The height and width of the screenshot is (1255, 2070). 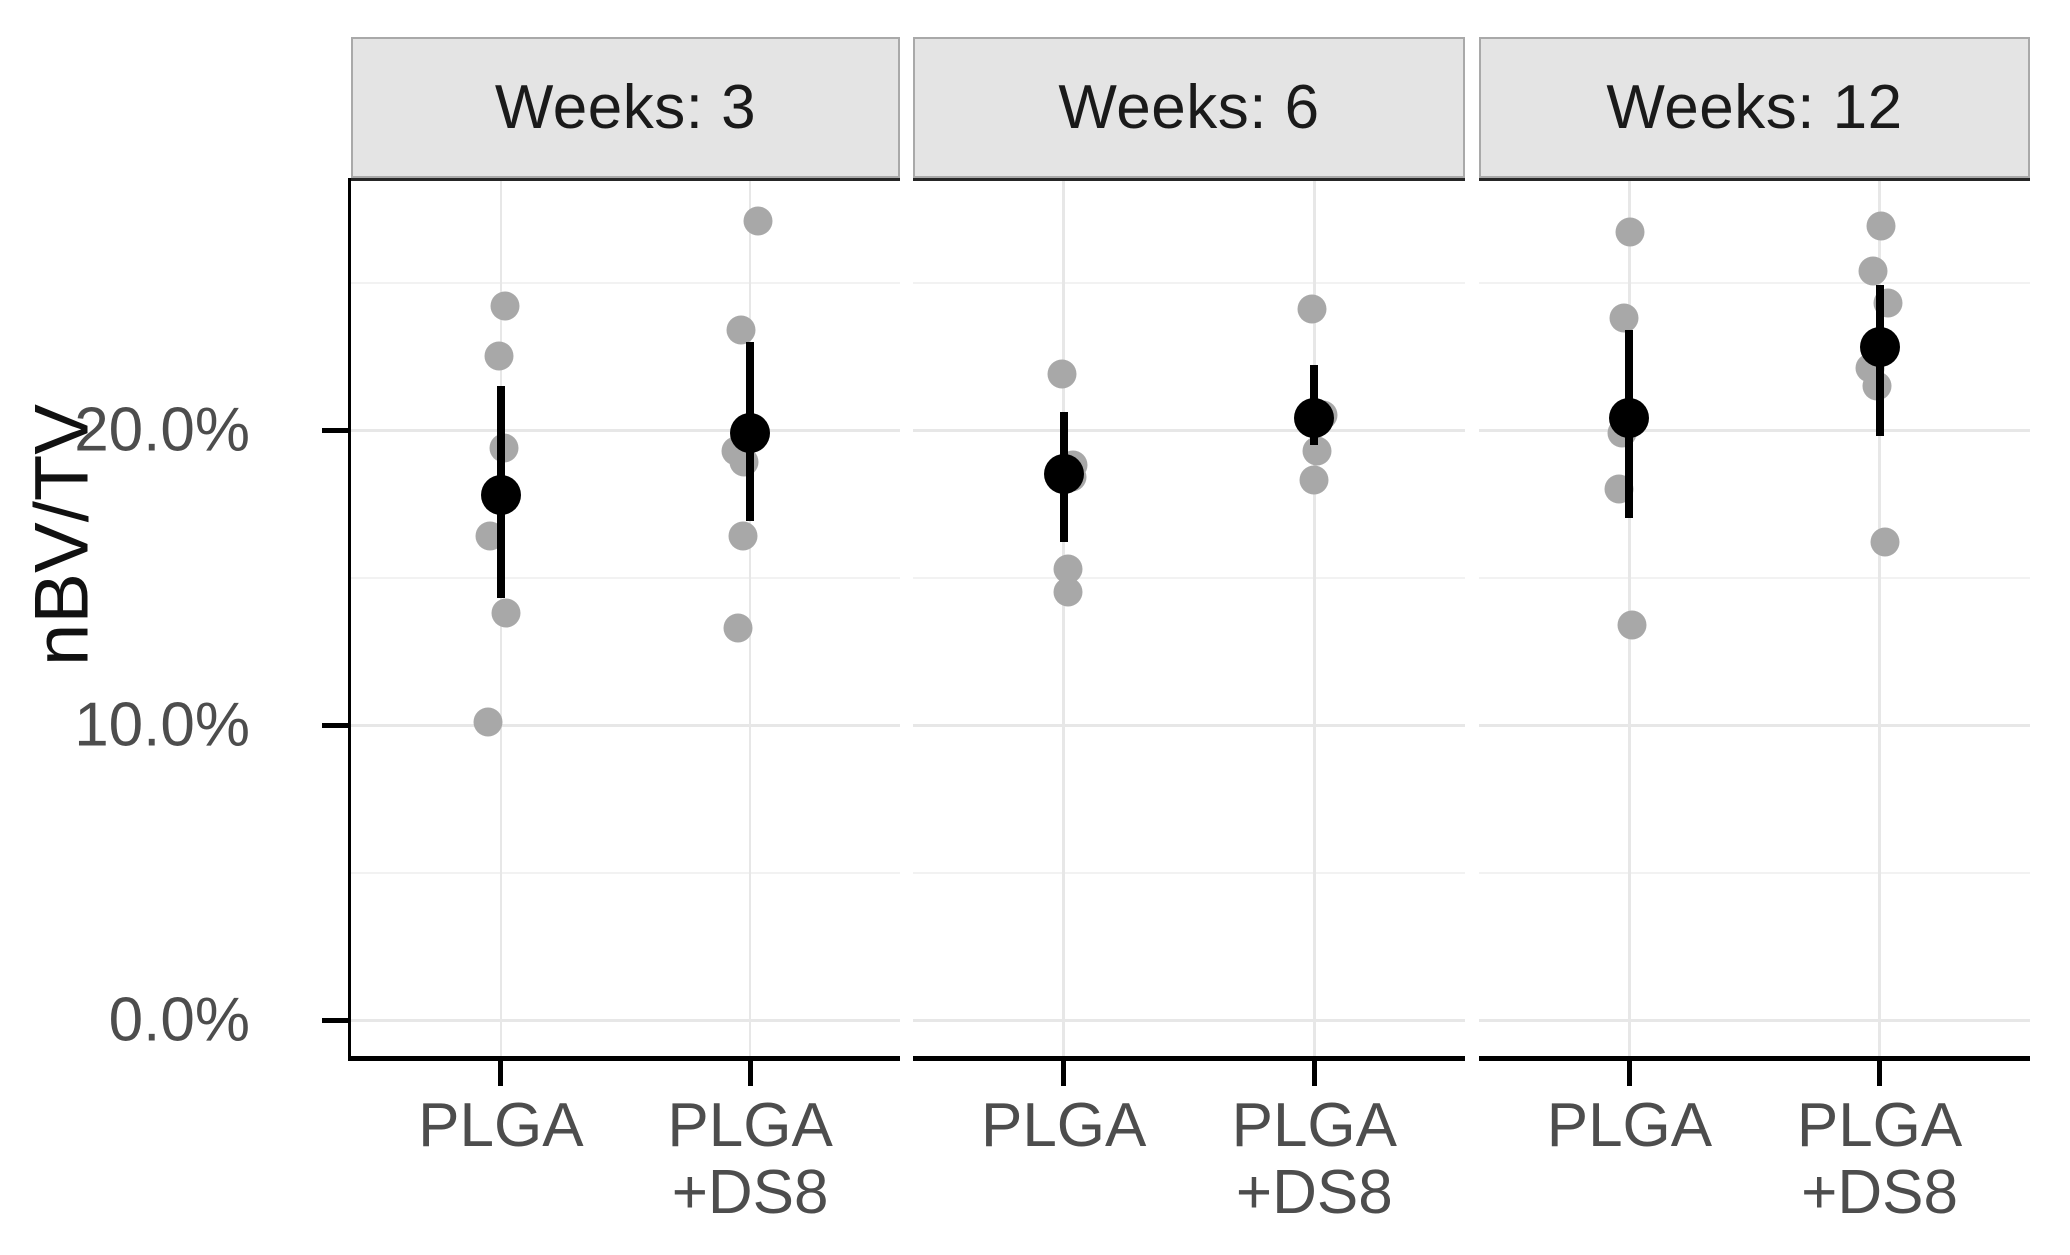 What do you see at coordinates (162, 430) in the screenshot?
I see `y-tick-label: 20.0%` at bounding box center [162, 430].